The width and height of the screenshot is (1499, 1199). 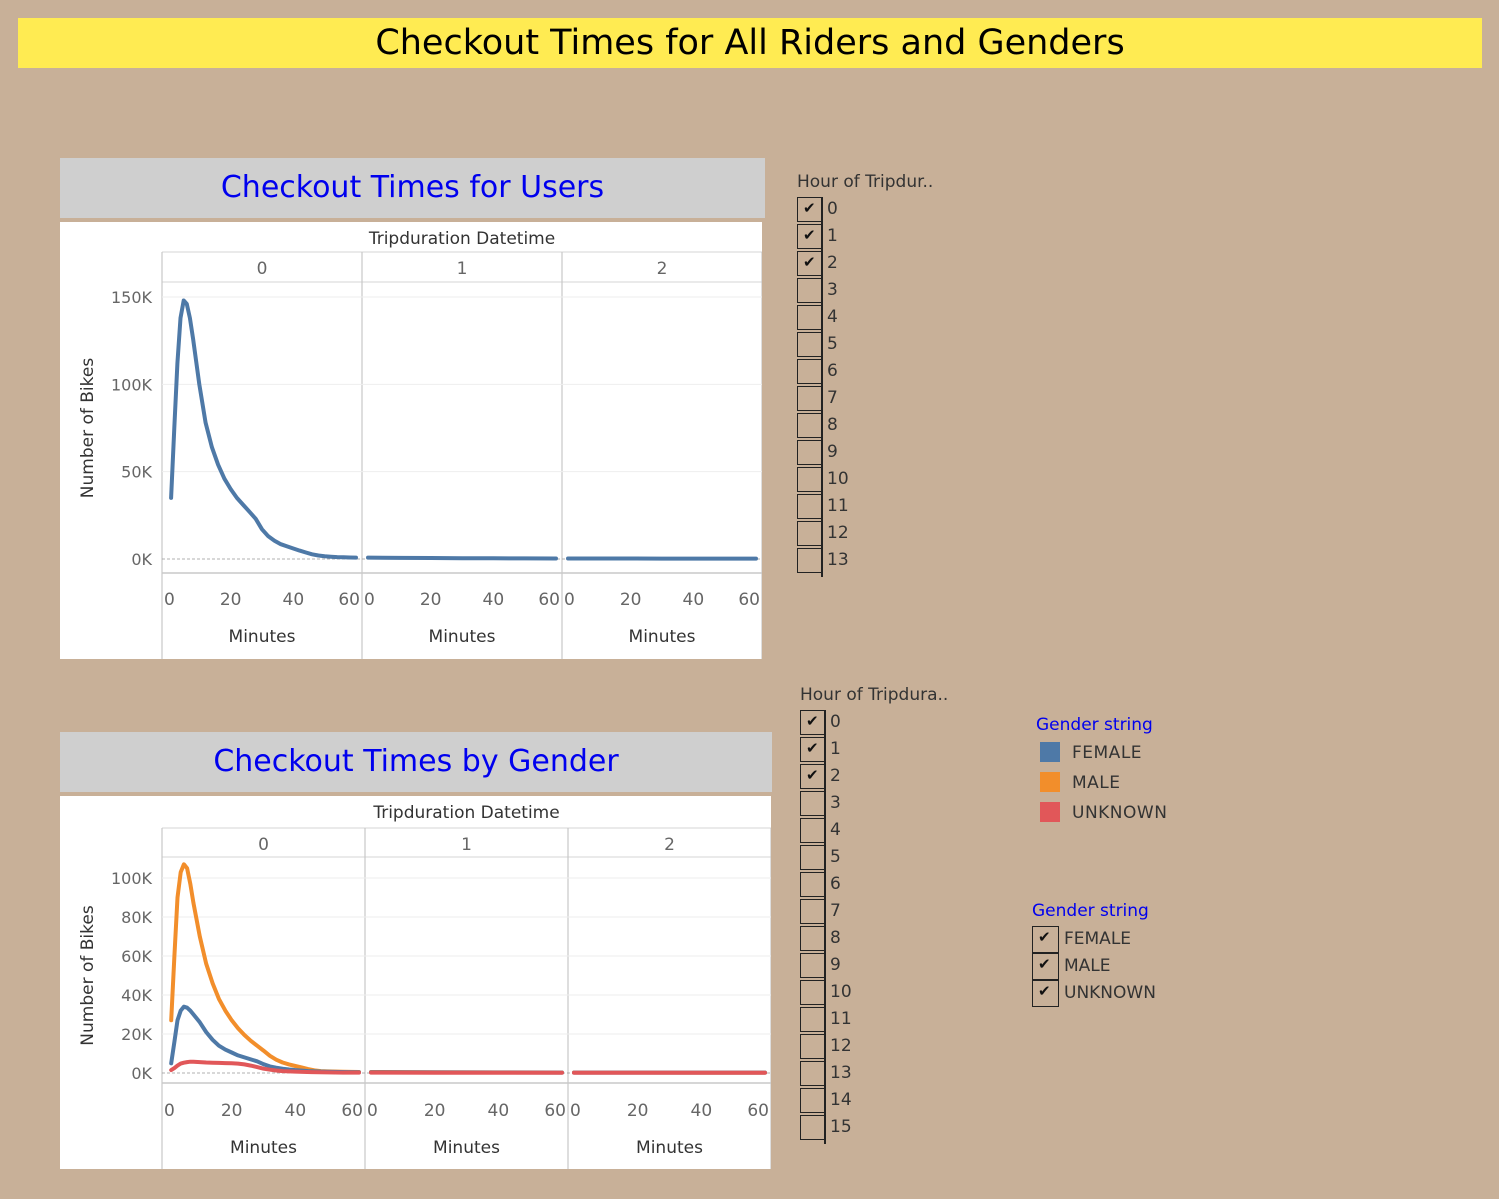 I want to click on legend-item-unknown: UNKNOWN, so click(x=1140, y=814).